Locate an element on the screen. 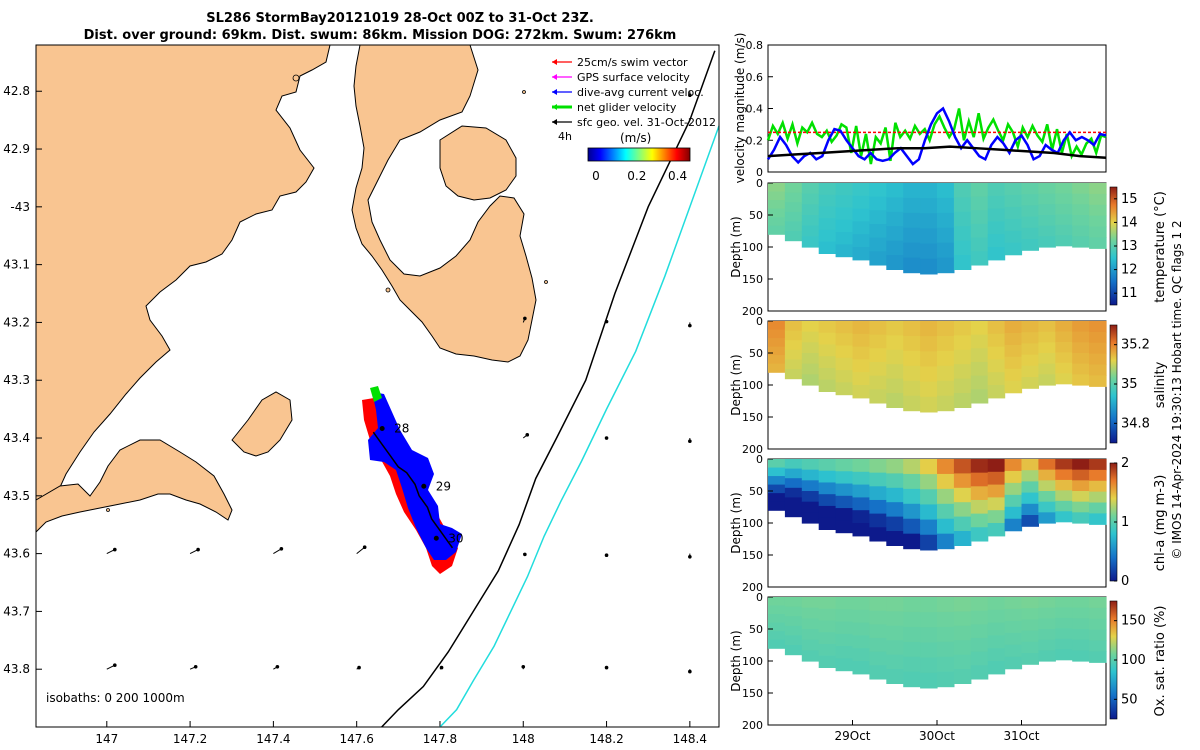 Image resolution: width=1200 pixels, height=750 pixels. colorbar-tick-label: 13 is located at coordinates (1129, 246).